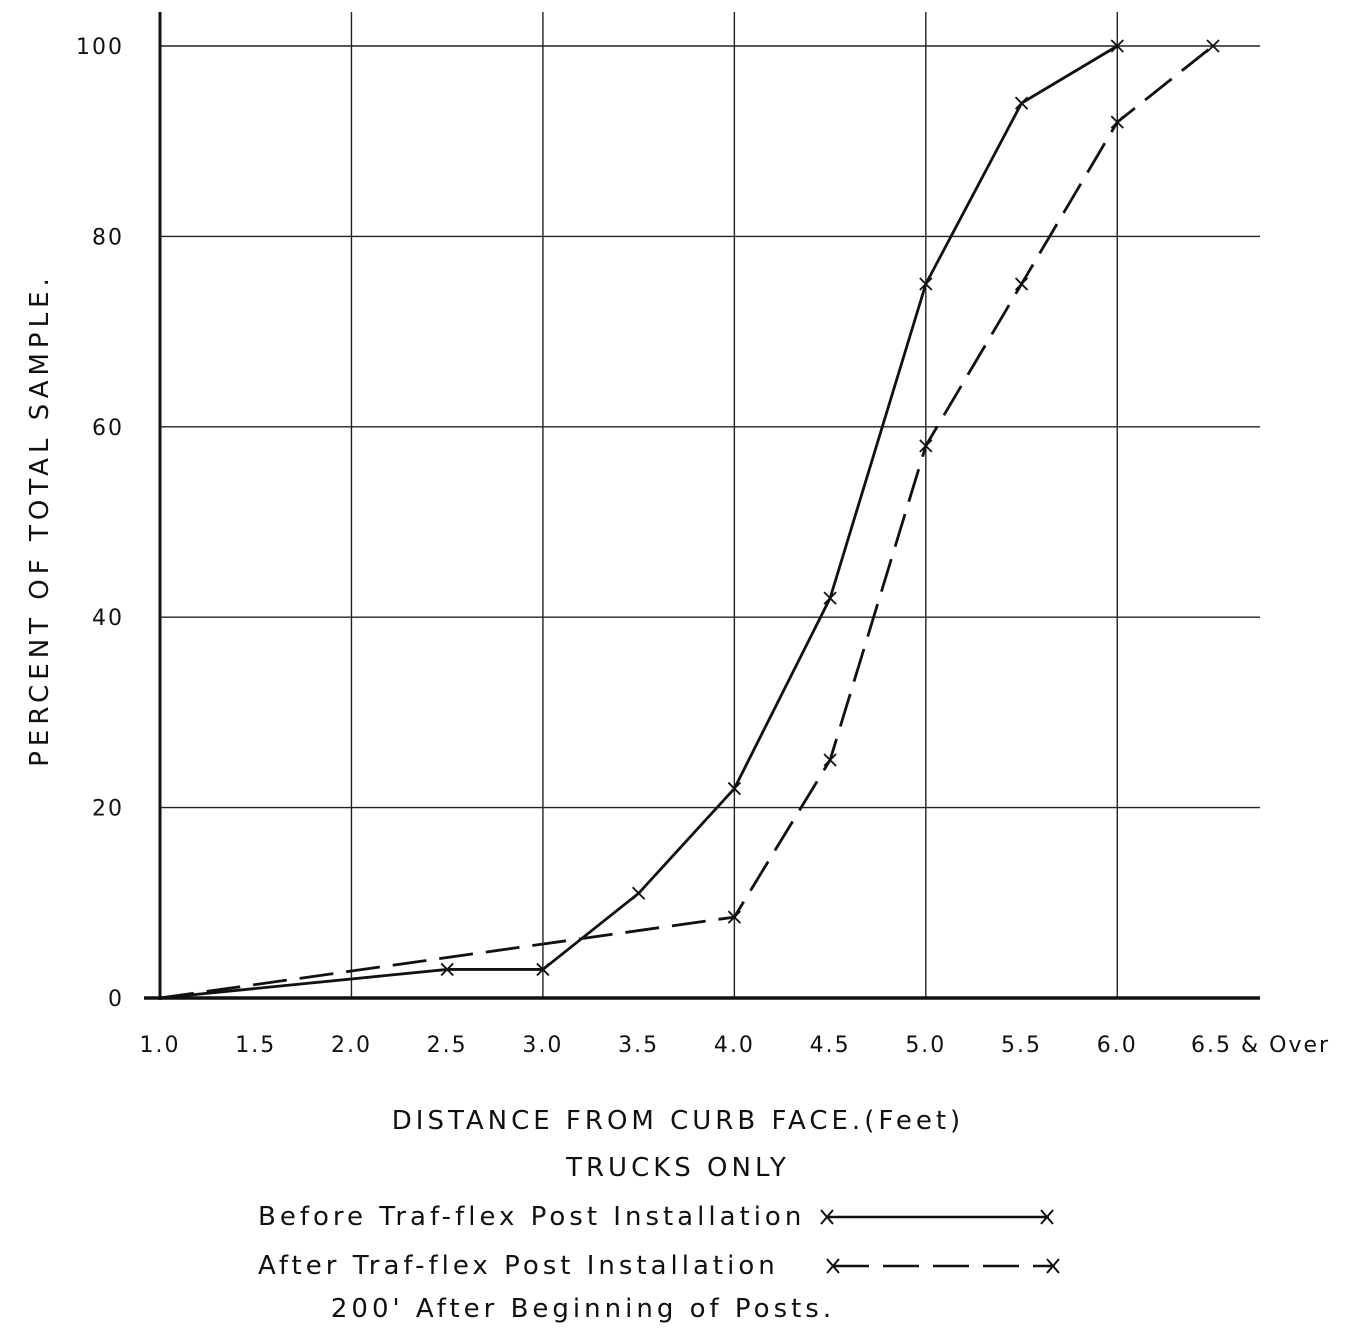 The image size is (1356, 1334). What do you see at coordinates (830, 1045) in the screenshot?
I see `x-tick-label: 4.5` at bounding box center [830, 1045].